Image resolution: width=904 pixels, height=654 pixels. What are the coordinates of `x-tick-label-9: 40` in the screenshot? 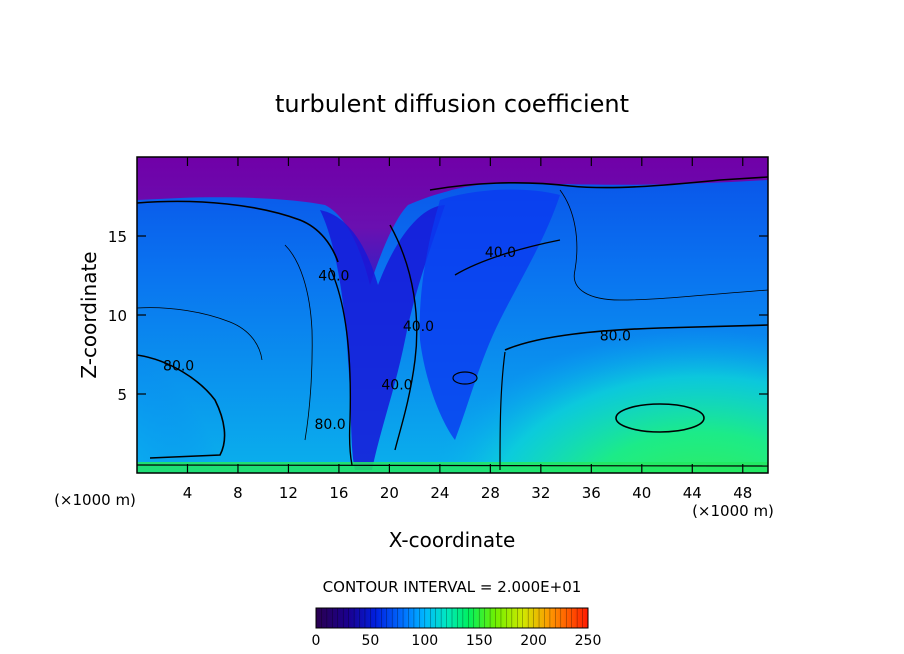 It's located at (641, 493).